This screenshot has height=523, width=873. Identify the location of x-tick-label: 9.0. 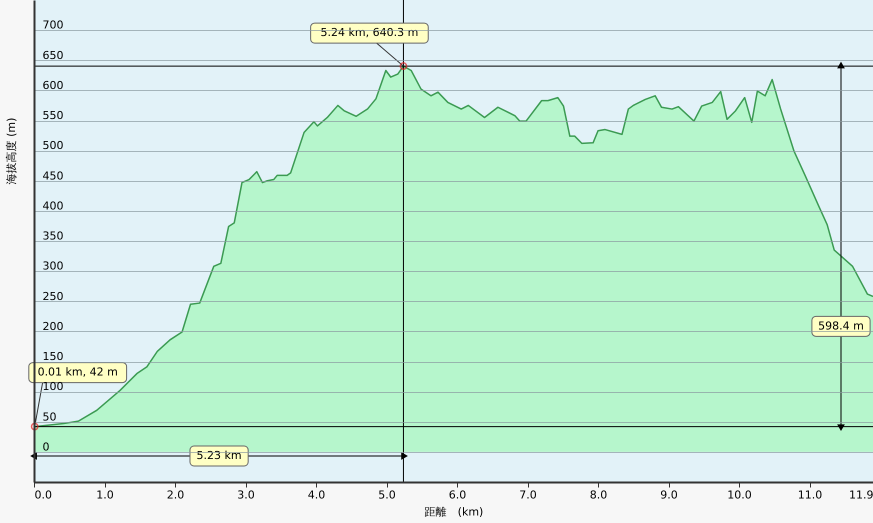
(669, 495).